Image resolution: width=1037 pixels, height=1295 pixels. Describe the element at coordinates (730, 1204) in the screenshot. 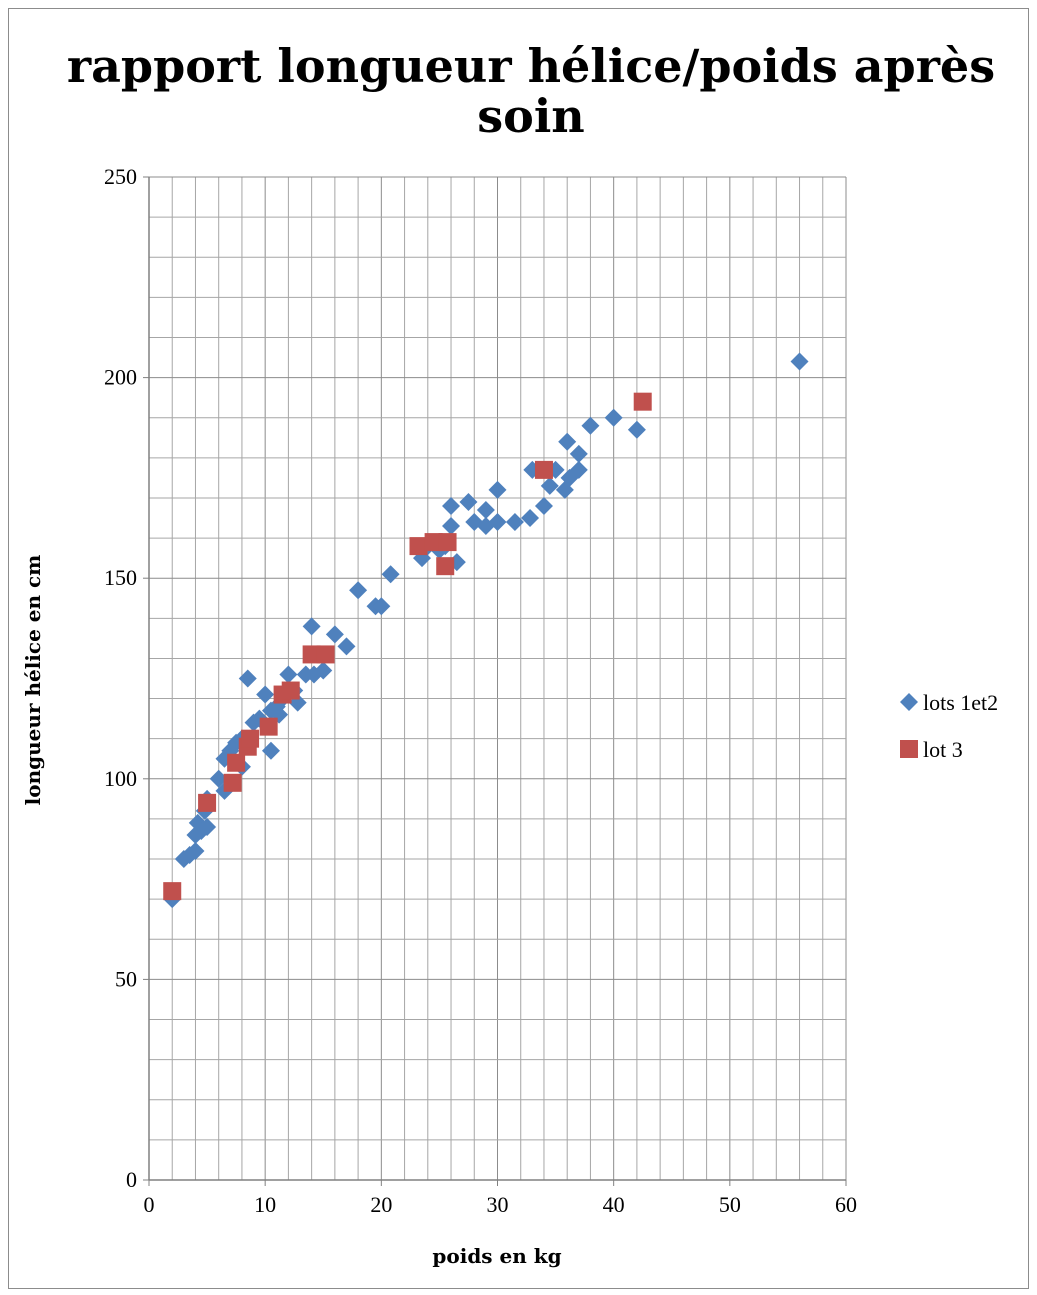

I see `x-tick-label: 50` at that location.